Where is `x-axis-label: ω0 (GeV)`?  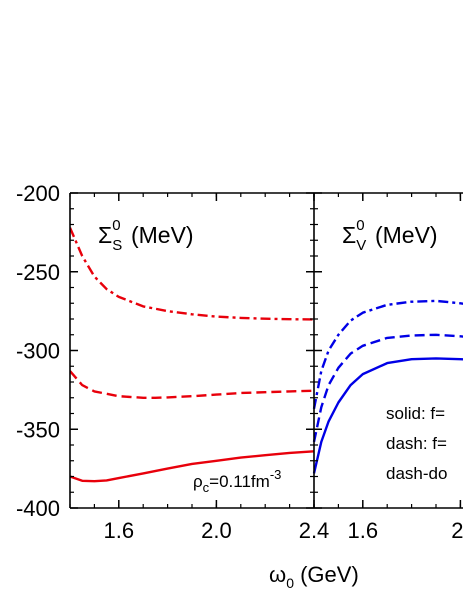 x-axis-label: ω0 (GeV) is located at coordinates (314, 576).